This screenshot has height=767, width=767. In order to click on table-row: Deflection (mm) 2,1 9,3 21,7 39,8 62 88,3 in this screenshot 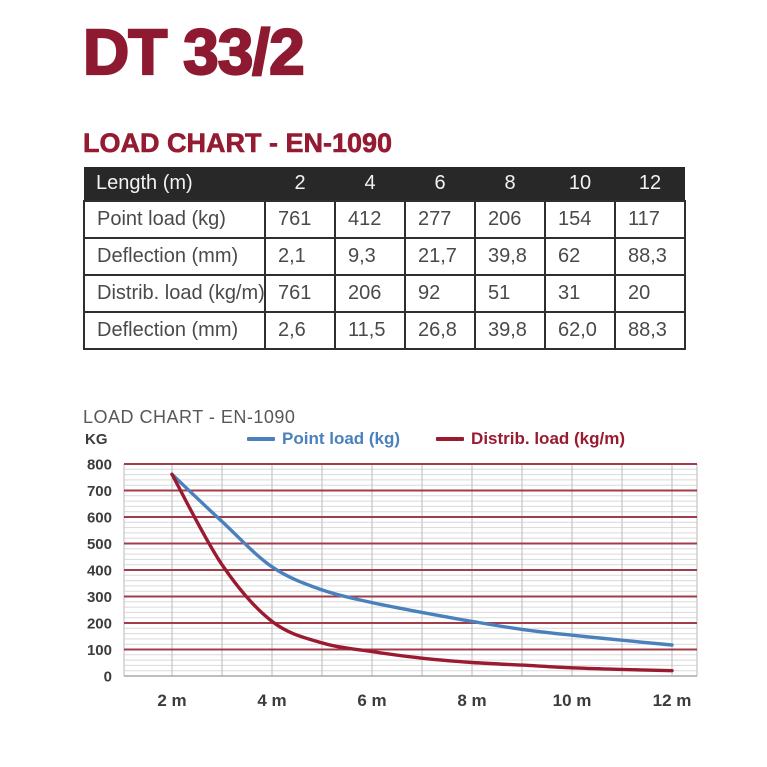, I will do `click(384, 256)`.